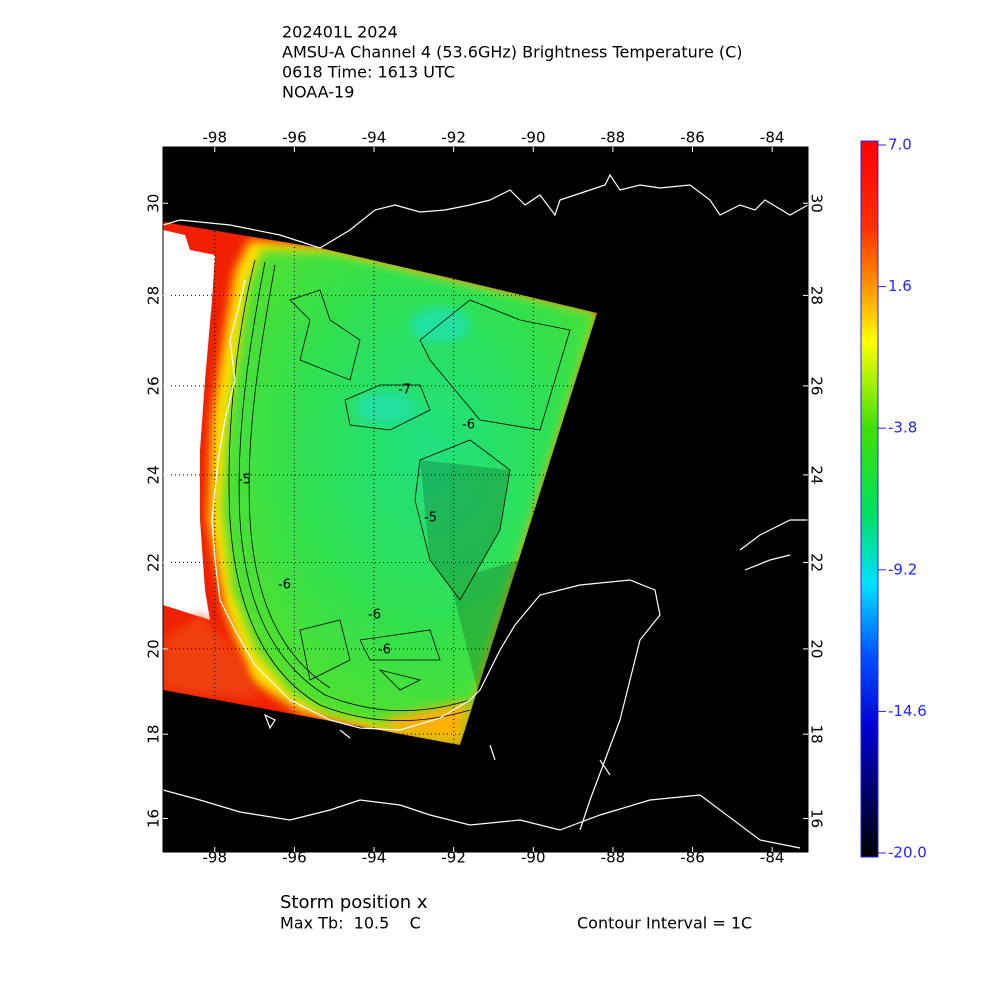 The height and width of the screenshot is (1000, 1000). What do you see at coordinates (368, 72) in the screenshot?
I see `title-line: 0618 Time: 1613 UTC` at bounding box center [368, 72].